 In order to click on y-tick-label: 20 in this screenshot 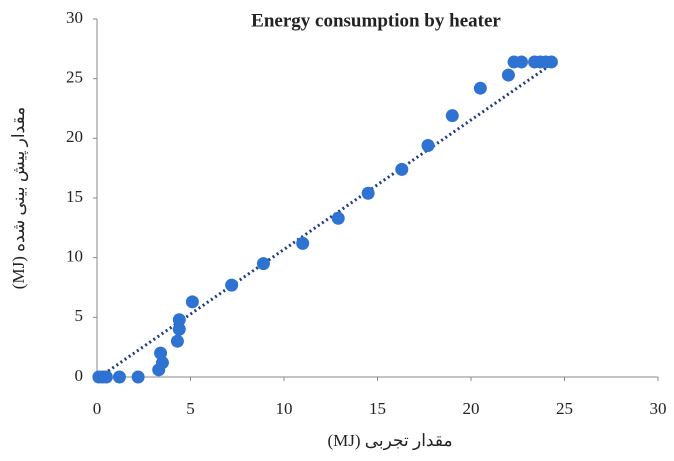, I will do `click(74, 136)`.